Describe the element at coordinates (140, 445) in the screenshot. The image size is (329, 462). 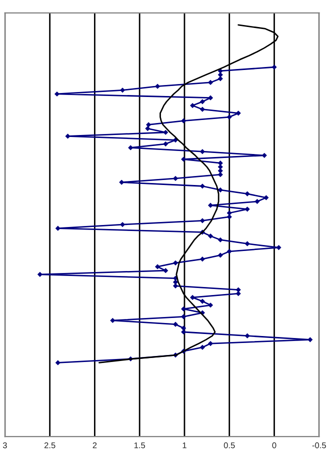
I see `x-tick-label: 1.5` at that location.